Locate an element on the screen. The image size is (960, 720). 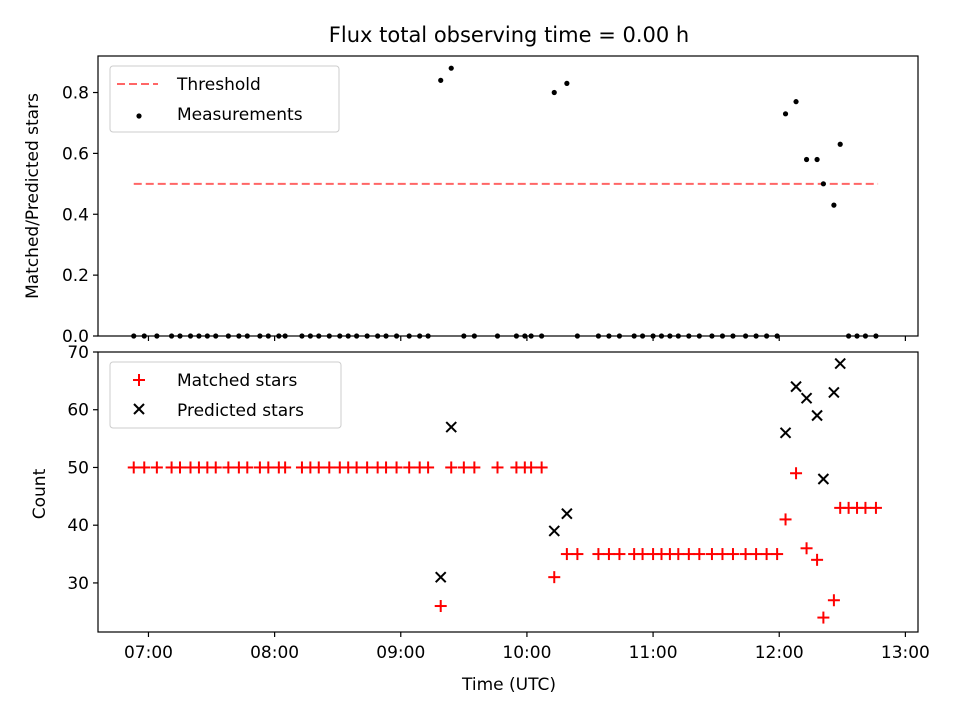
measurements-legend-label: Measurements is located at coordinates (240, 115).